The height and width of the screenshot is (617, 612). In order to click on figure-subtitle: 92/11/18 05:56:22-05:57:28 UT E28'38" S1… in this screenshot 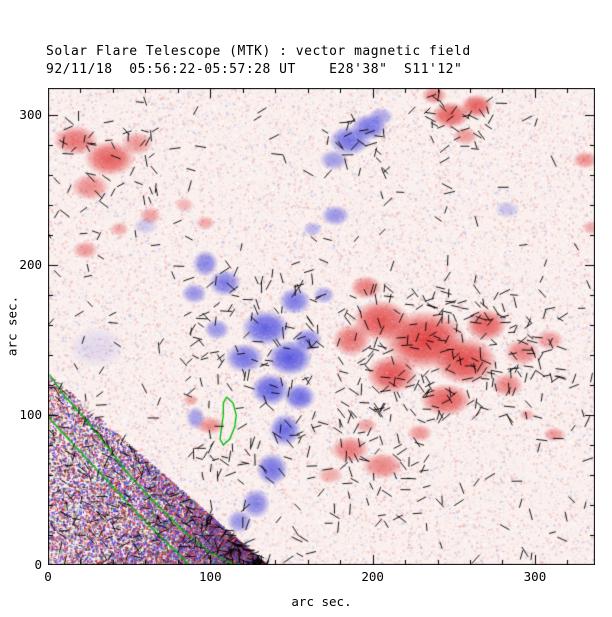, I will do `click(254, 69)`.